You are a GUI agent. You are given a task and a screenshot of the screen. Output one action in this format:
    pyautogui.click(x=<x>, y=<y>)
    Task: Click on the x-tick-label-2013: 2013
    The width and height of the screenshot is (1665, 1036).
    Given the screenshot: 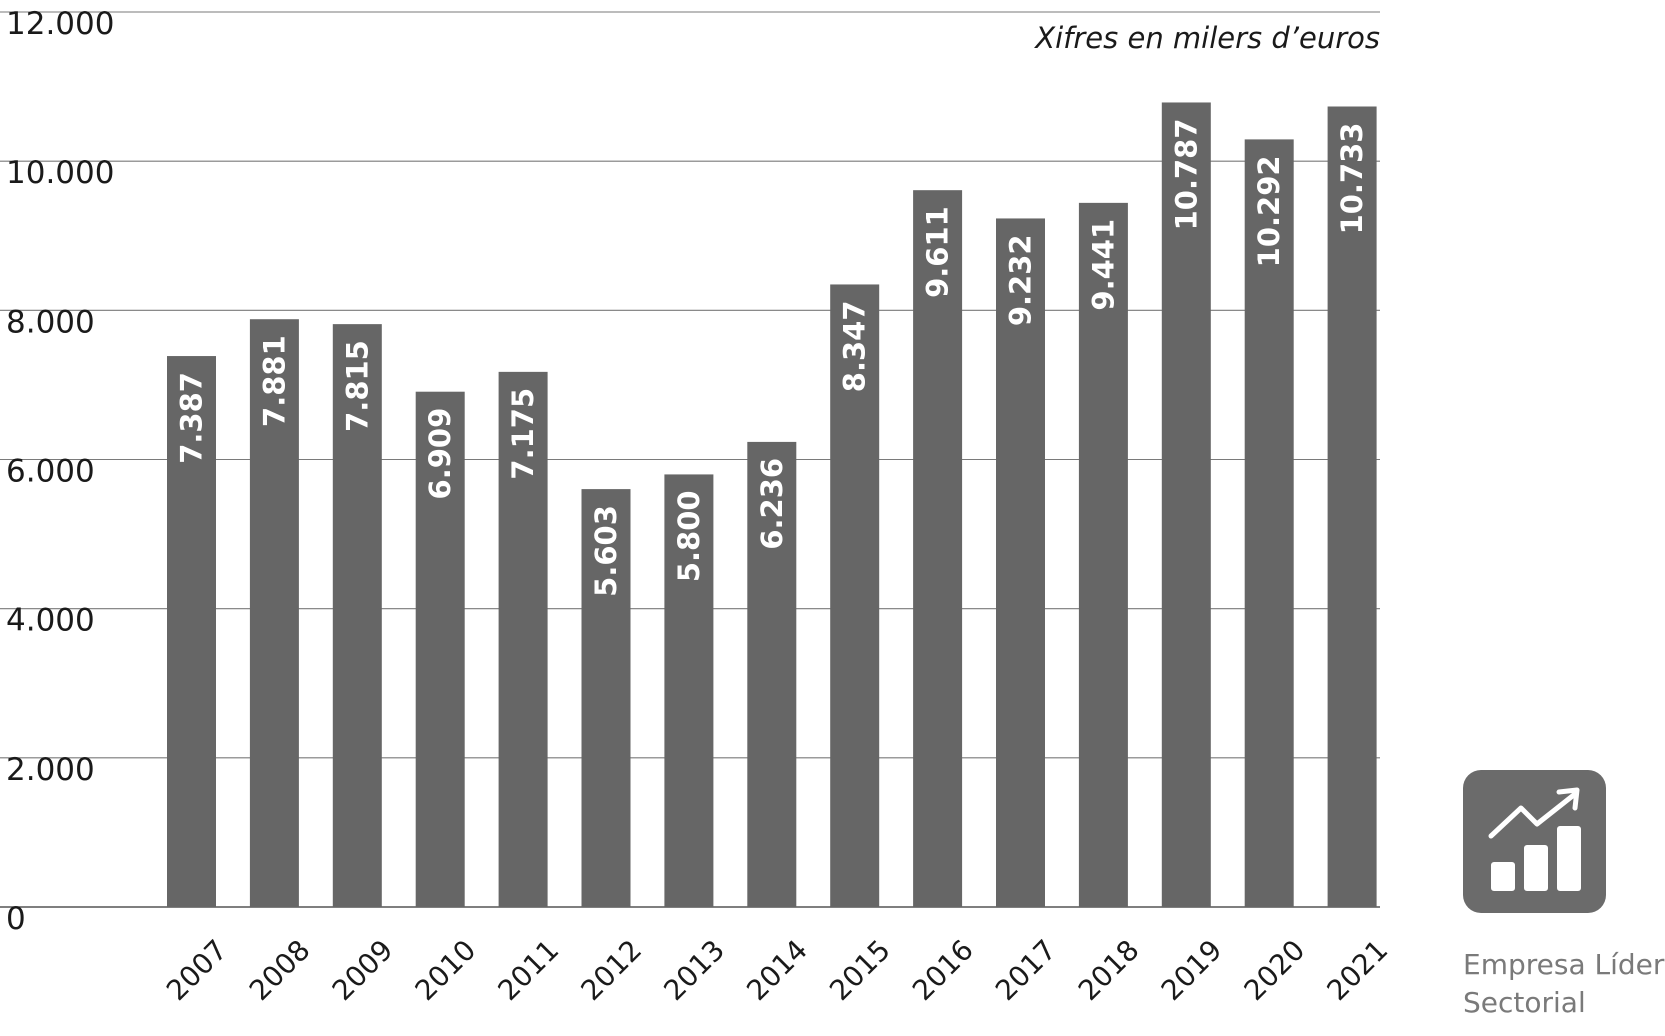 What is the action you would take?
    pyautogui.click(x=694, y=970)
    